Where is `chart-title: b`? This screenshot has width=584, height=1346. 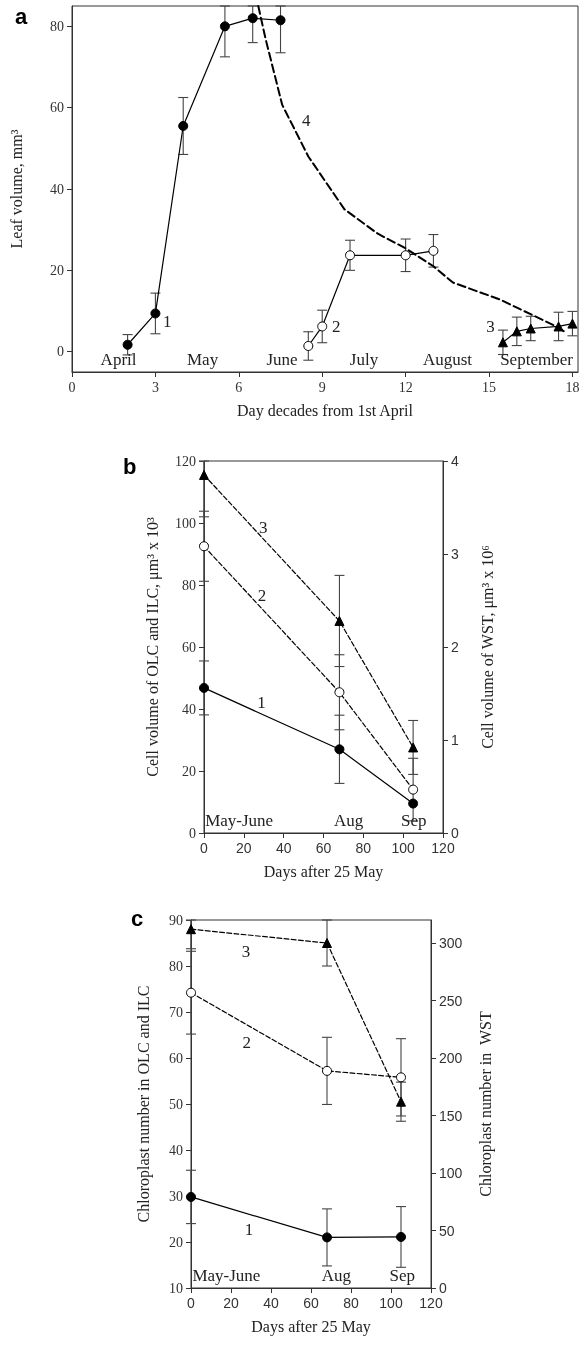 chart-title: b is located at coordinates (130, 466).